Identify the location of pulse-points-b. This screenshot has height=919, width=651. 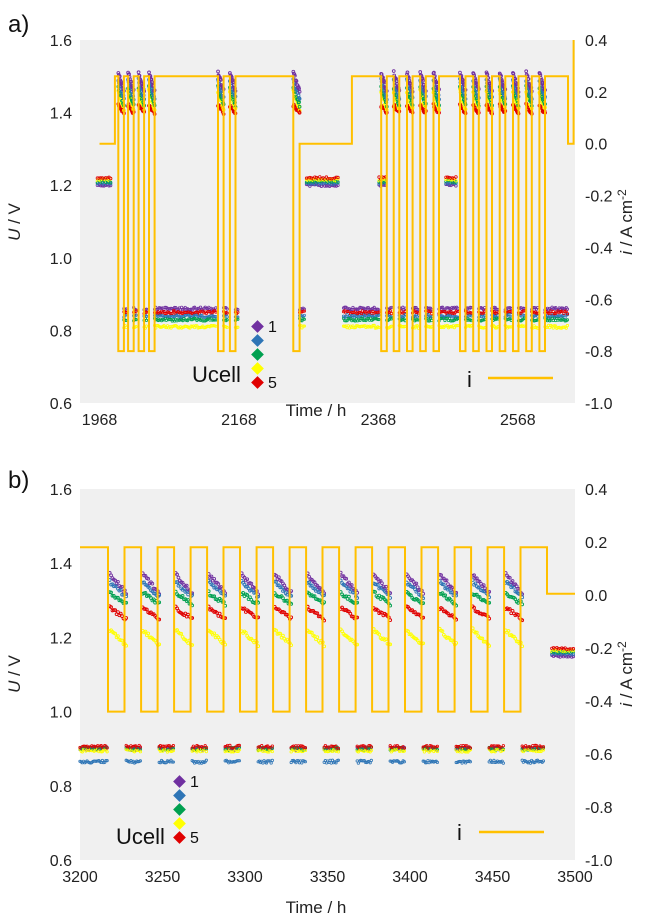
(316, 609).